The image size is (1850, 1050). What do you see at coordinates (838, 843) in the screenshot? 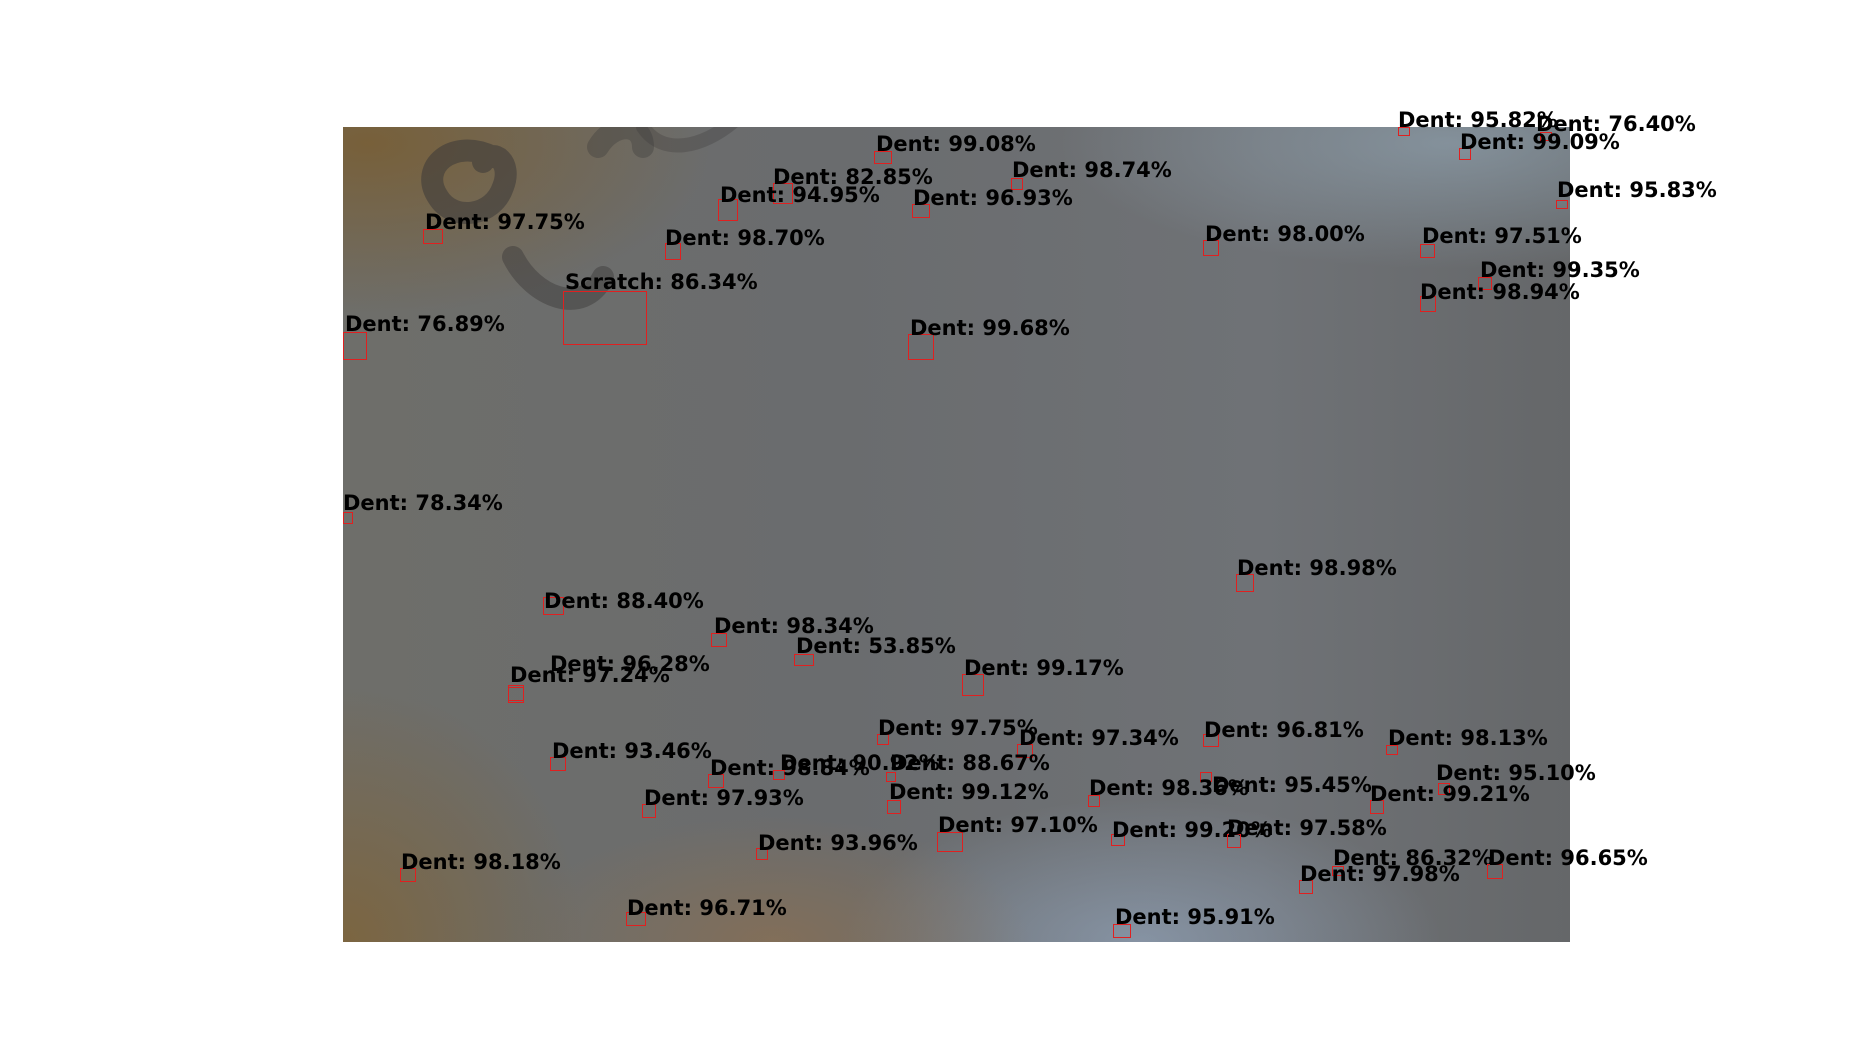
I see `detection-label: Dent: 93.96%` at bounding box center [838, 843].